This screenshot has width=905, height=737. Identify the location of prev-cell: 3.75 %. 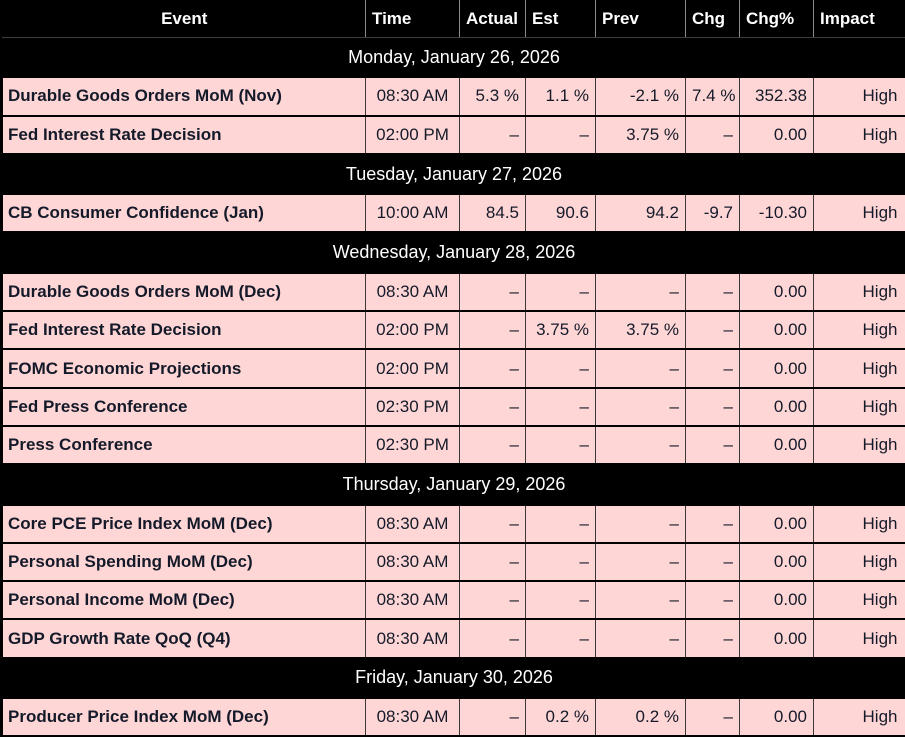
(641, 330).